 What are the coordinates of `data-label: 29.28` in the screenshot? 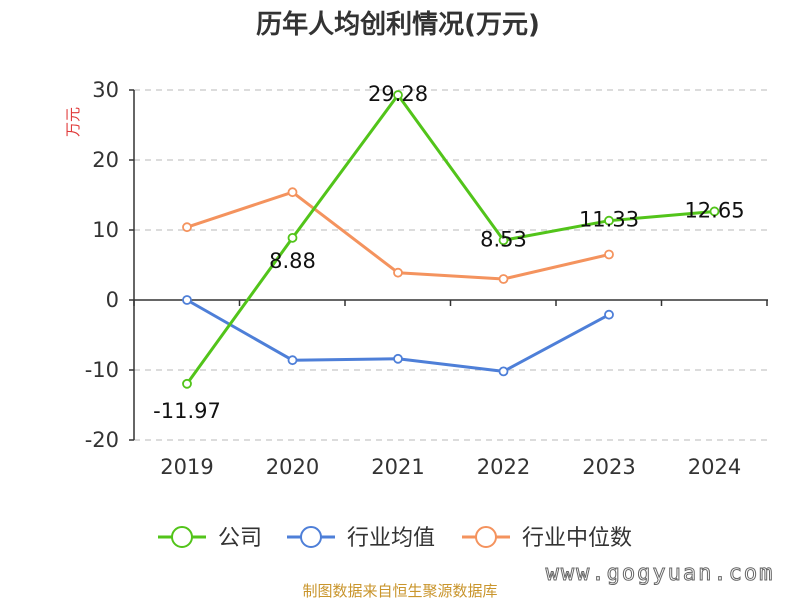 It's located at (398, 94).